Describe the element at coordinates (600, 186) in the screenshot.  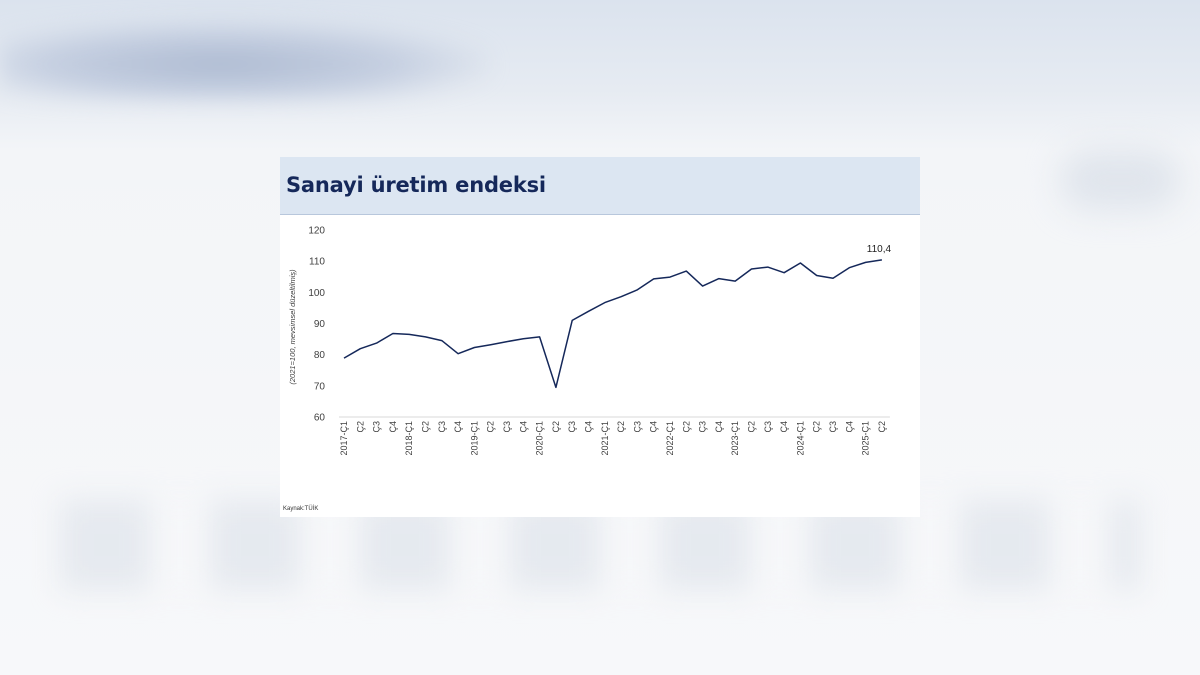
I see `chart-header: Sanayi üretim endeksi` at that location.